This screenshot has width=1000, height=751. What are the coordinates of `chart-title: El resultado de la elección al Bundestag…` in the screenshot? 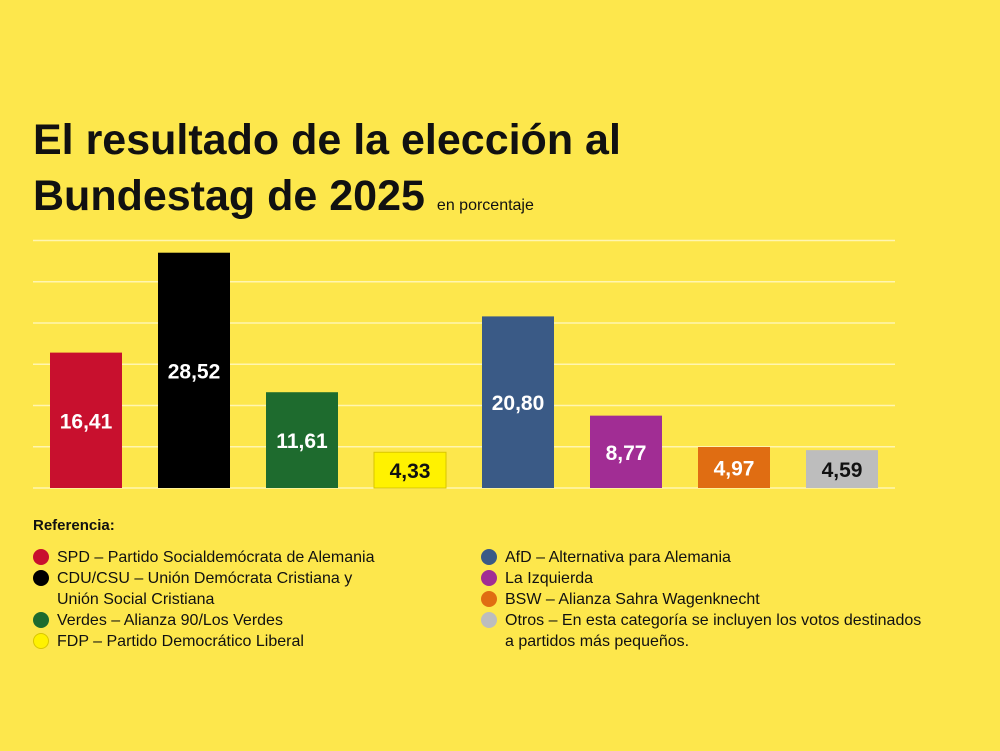 It's located at (327, 173).